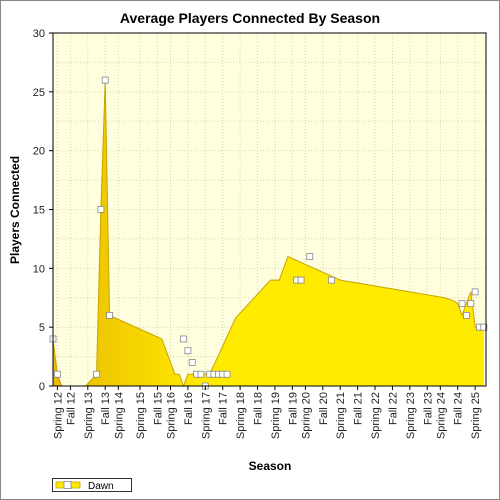 The width and height of the screenshot is (500, 500). What do you see at coordinates (376, 415) in the screenshot?
I see `x-tick-label: Spring 22` at bounding box center [376, 415].